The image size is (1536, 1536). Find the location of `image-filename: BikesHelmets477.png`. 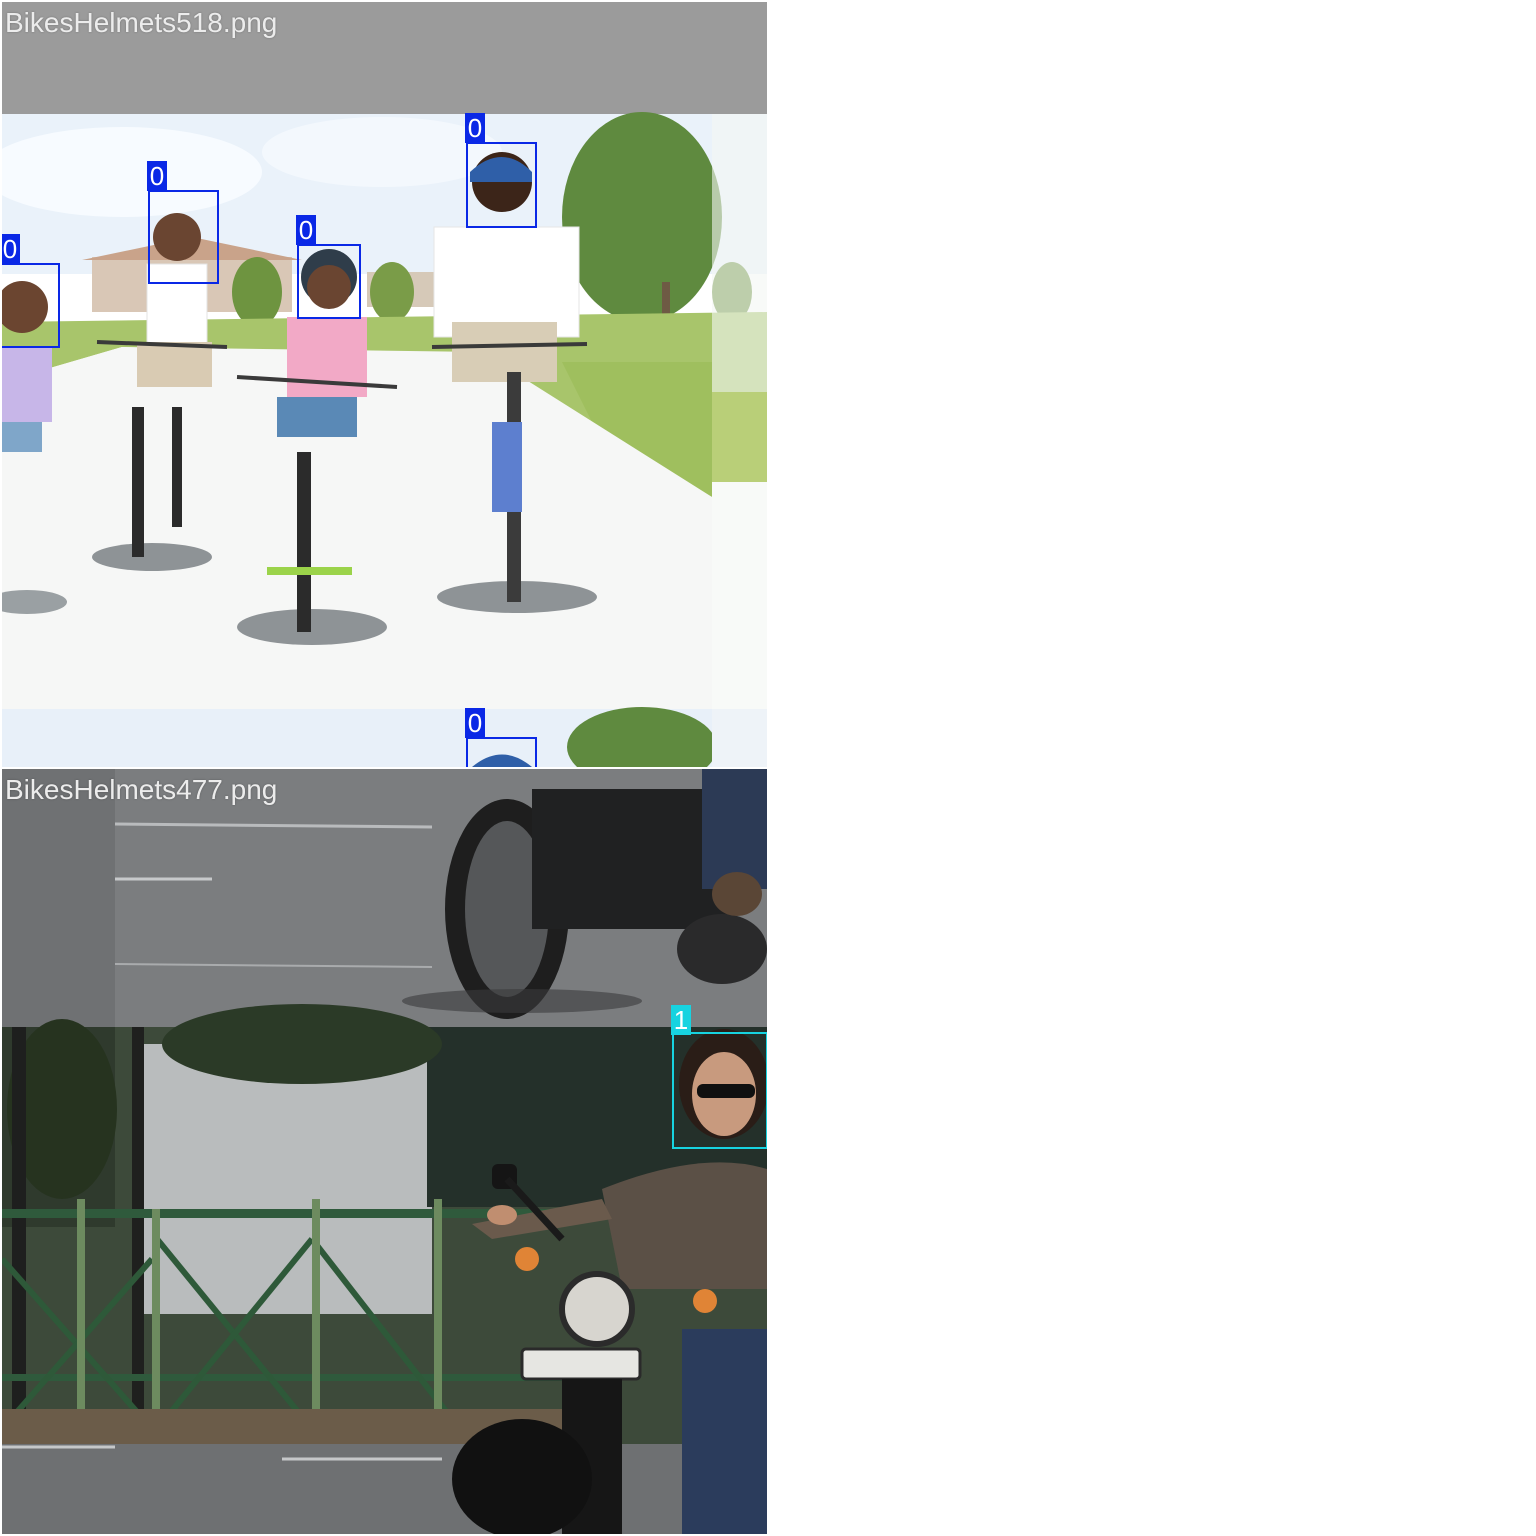

image-filename: BikesHelmets477.png is located at coordinates (141, 789).